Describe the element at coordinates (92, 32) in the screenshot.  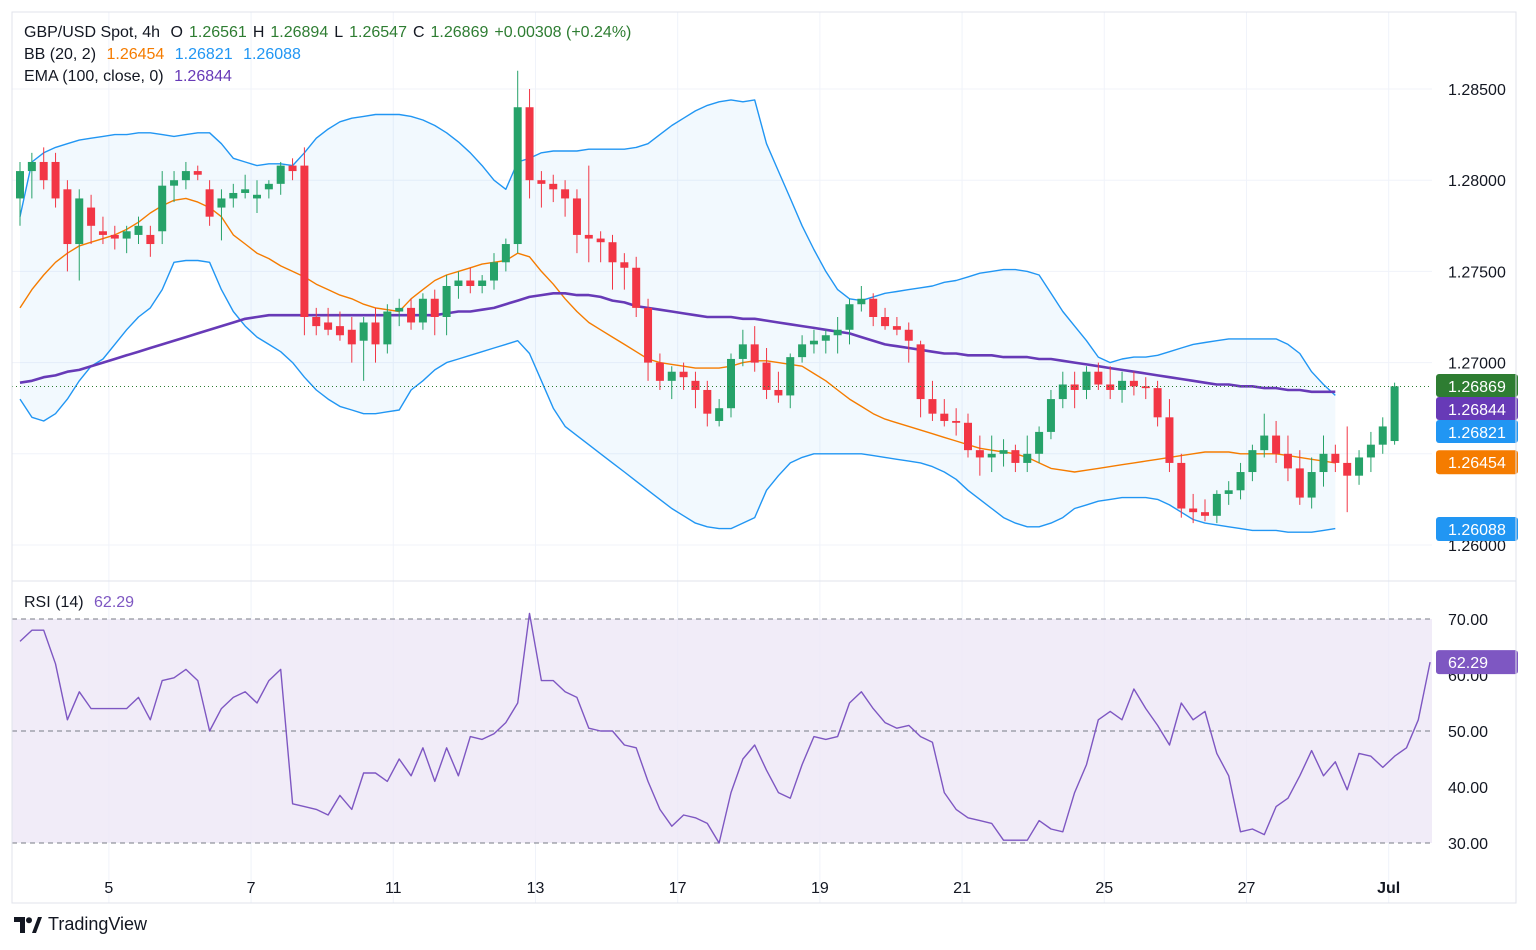
I see `symbol-label: GBP/USD Spot, 4h` at that location.